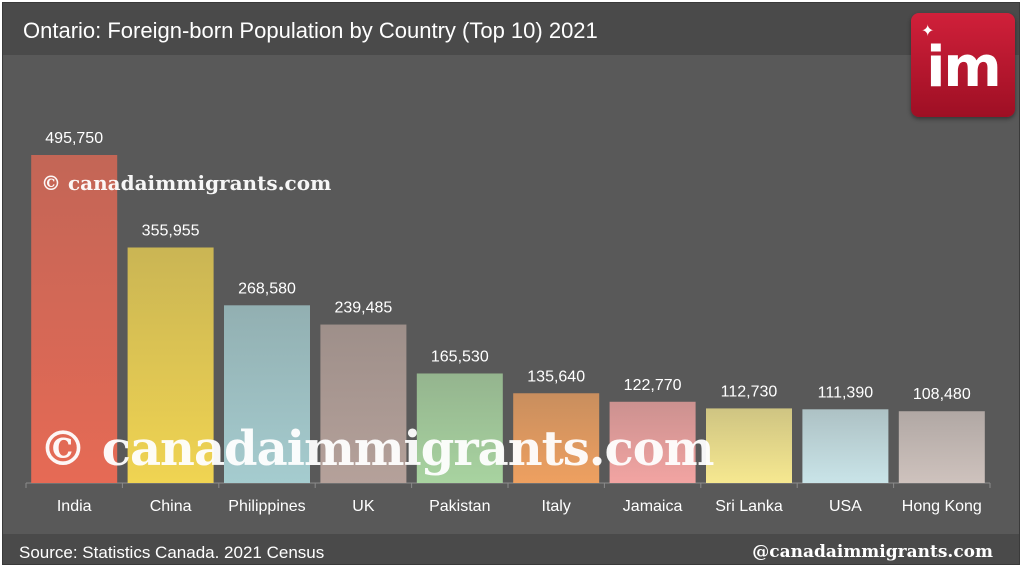 The image size is (1024, 569). What do you see at coordinates (556, 438) in the screenshot?
I see `bar-italy` at bounding box center [556, 438].